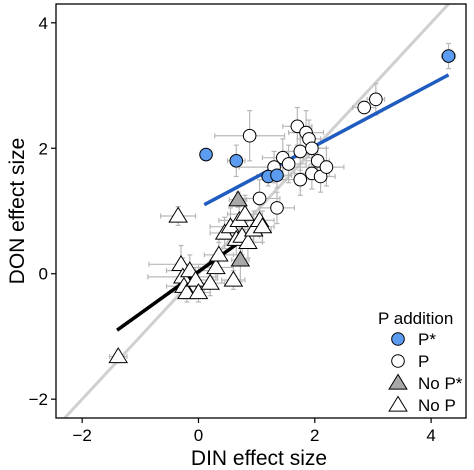  I want to click on legend-label-P_star: P*, so click(427, 339).